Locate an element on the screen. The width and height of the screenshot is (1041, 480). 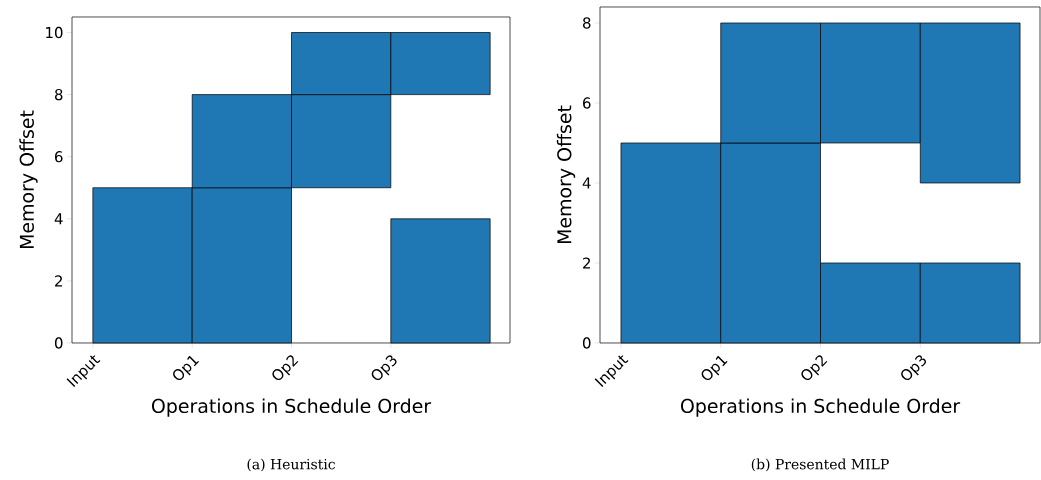
text: (b) Presented MILP is located at coordinates (820, 465).